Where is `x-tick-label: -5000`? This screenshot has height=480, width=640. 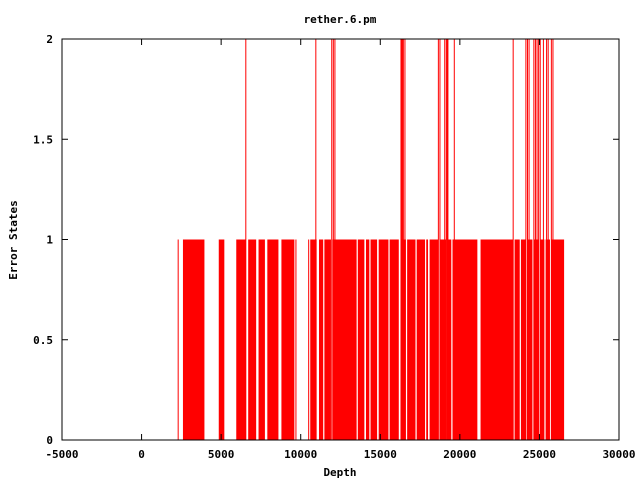 x-tick-label: -5000 is located at coordinates (61, 454).